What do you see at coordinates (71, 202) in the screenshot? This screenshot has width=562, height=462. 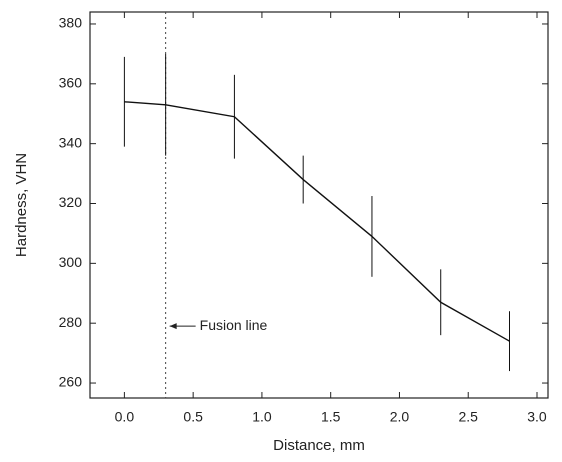 I see `y-tick-label: 320` at bounding box center [71, 202].